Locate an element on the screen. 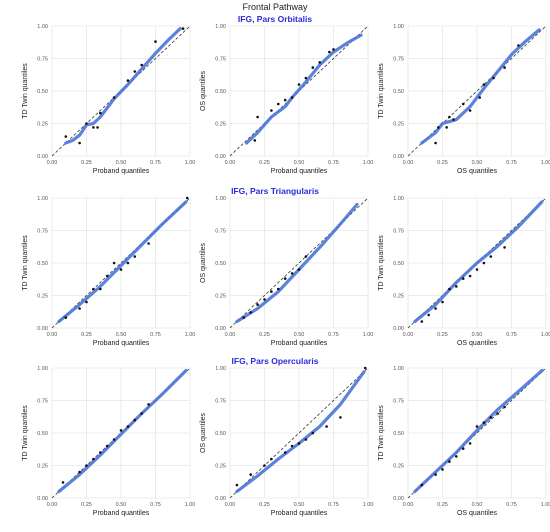 The height and width of the screenshot is (532, 550). x-axis-label: Proband quantiles is located at coordinates (299, 343).